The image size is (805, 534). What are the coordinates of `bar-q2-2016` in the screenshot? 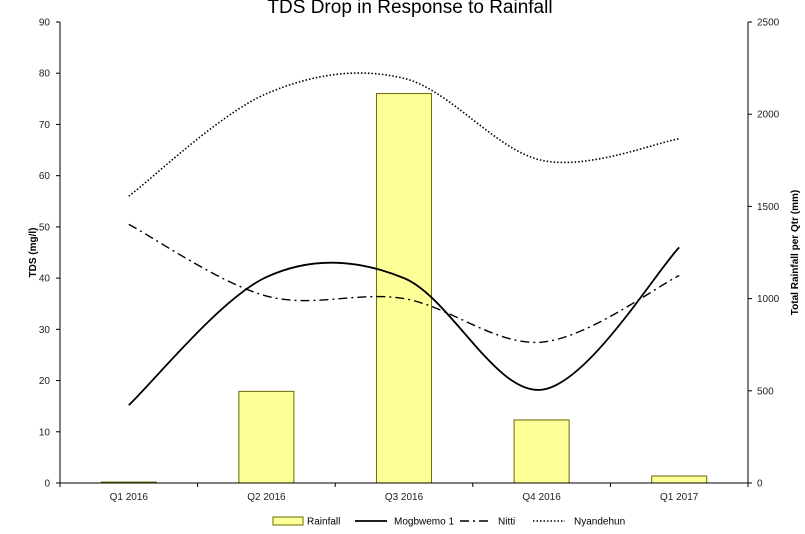 It's located at (266, 437).